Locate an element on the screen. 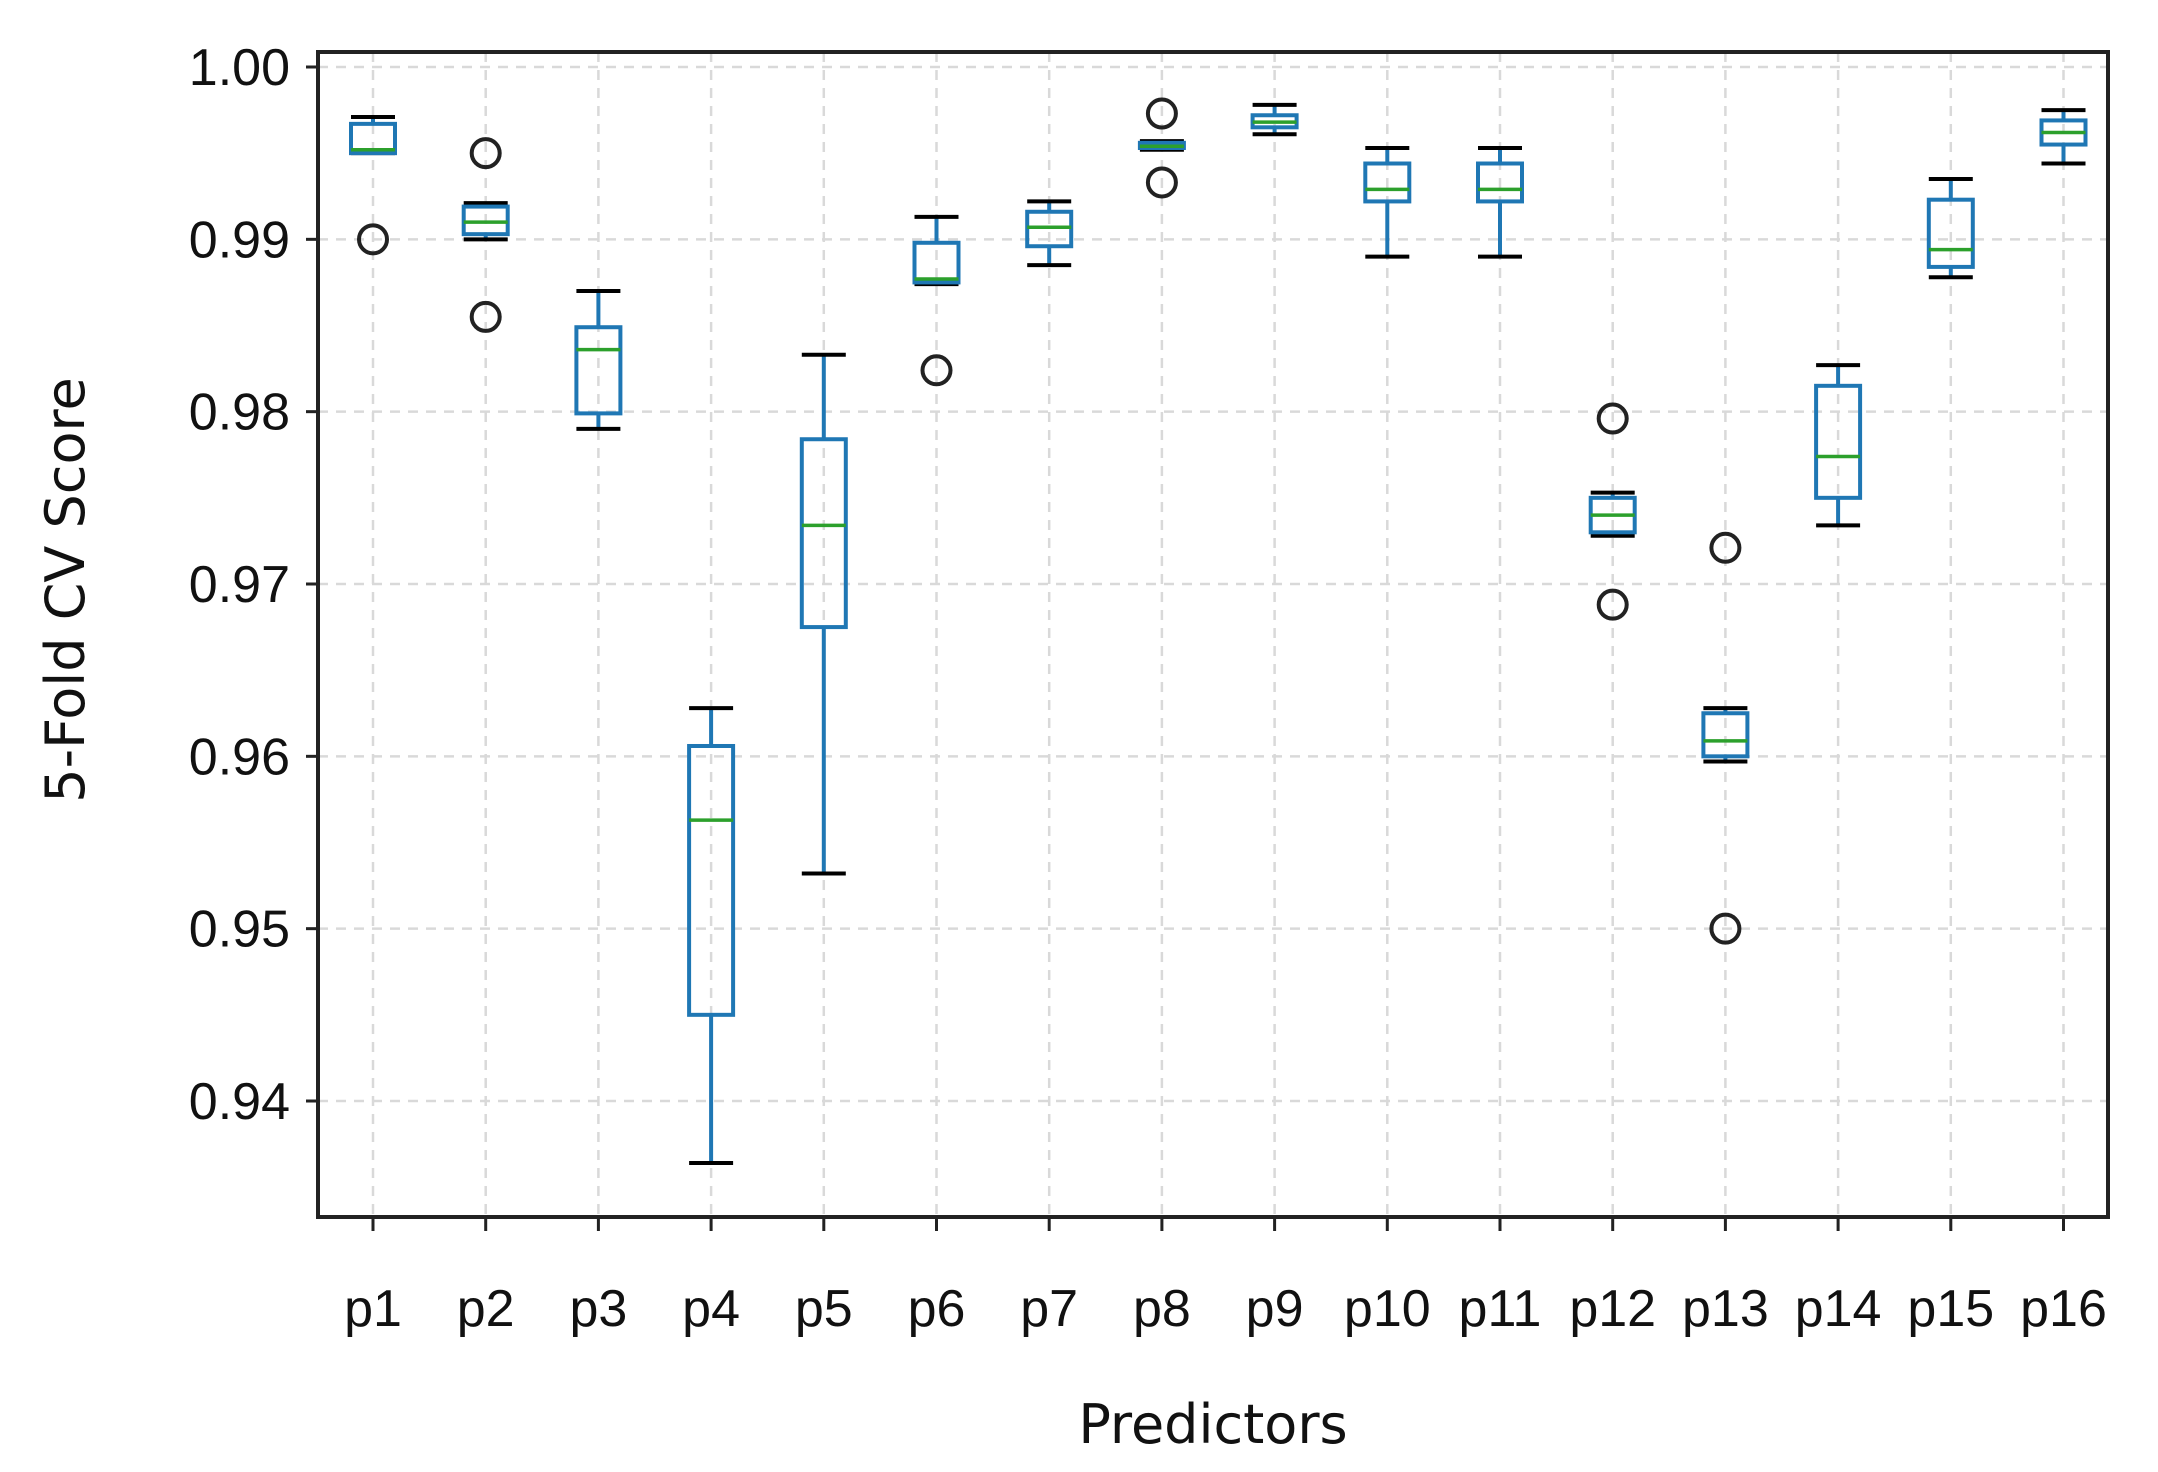 The width and height of the screenshot is (2158, 1472). x-tick-label: p8 is located at coordinates (1162, 1309).